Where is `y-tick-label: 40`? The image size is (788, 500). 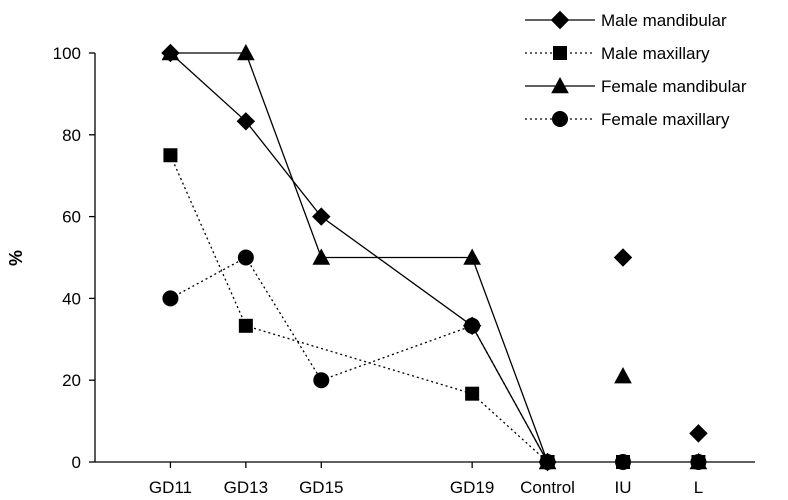
y-tick-label: 40 is located at coordinates (71, 298).